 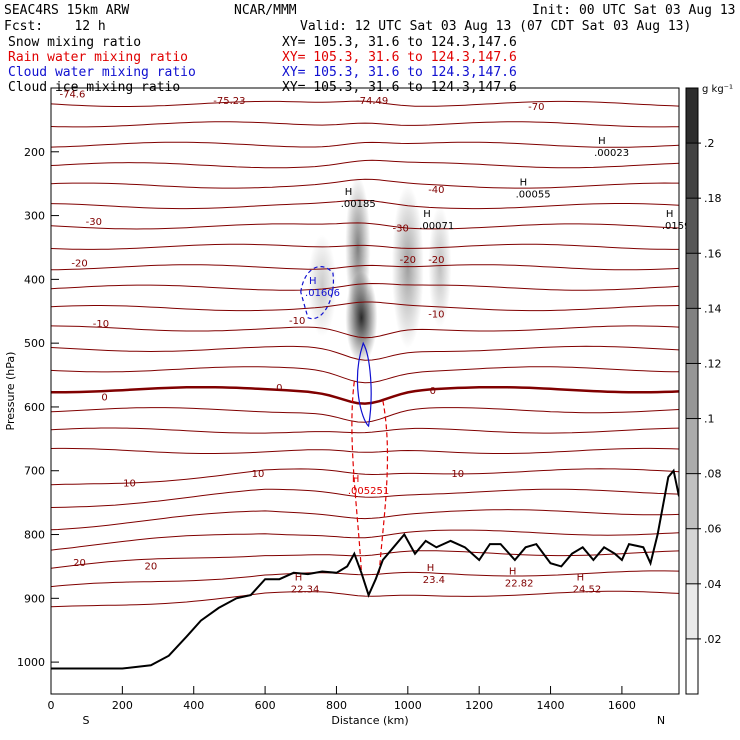 I want to click on y-tick-label-0: 200, so click(x=34, y=152).